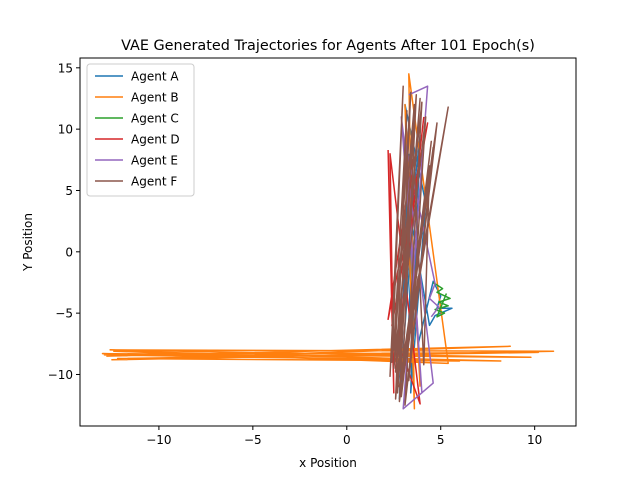 This screenshot has width=640, height=480. Describe the element at coordinates (154, 182) in the screenshot. I see `legend-label: Agent F` at that location.